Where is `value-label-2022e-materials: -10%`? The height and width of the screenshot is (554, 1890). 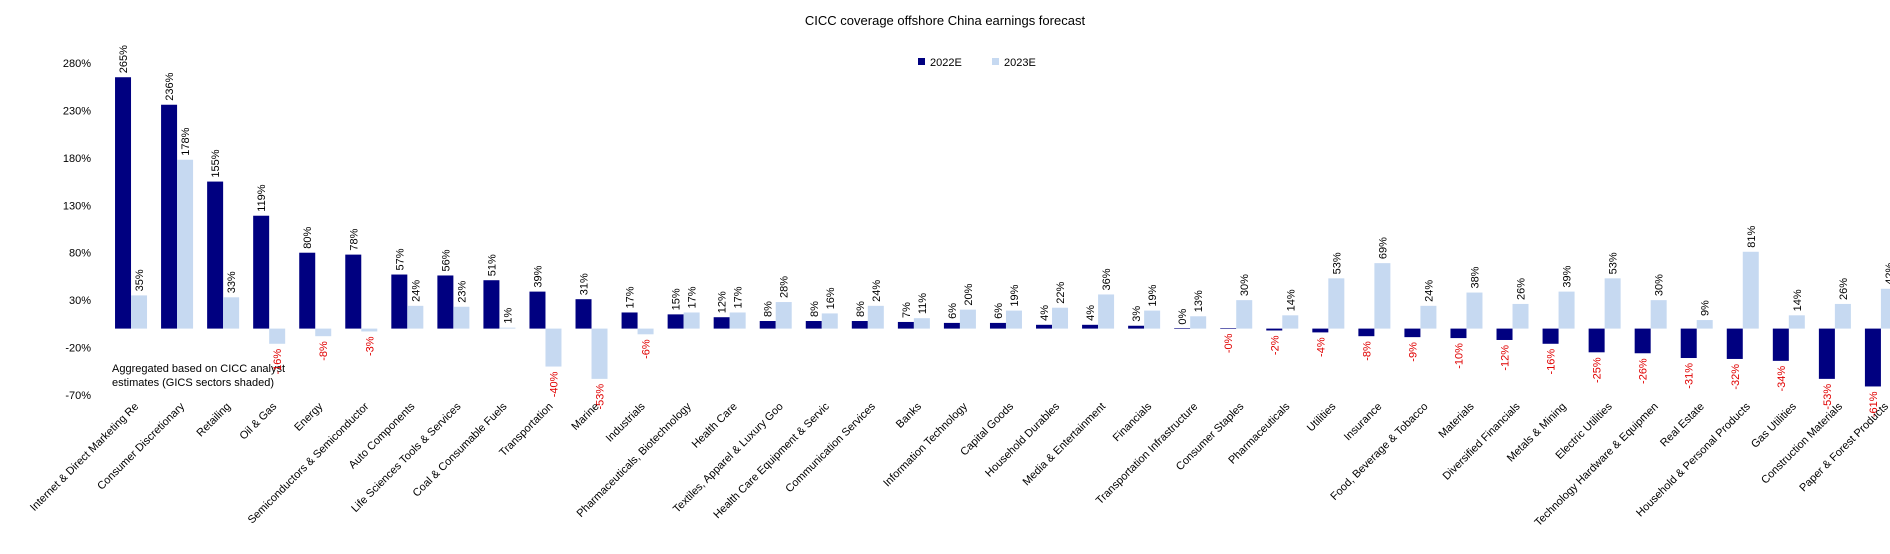
value-label-2022e-materials: -10% is located at coordinates (1459, 356).